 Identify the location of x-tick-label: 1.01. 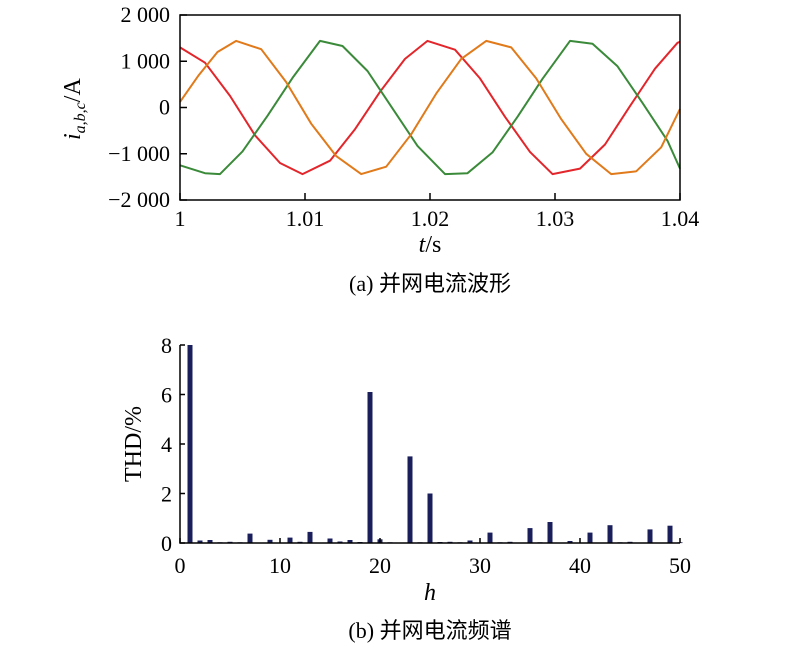
(305, 218).